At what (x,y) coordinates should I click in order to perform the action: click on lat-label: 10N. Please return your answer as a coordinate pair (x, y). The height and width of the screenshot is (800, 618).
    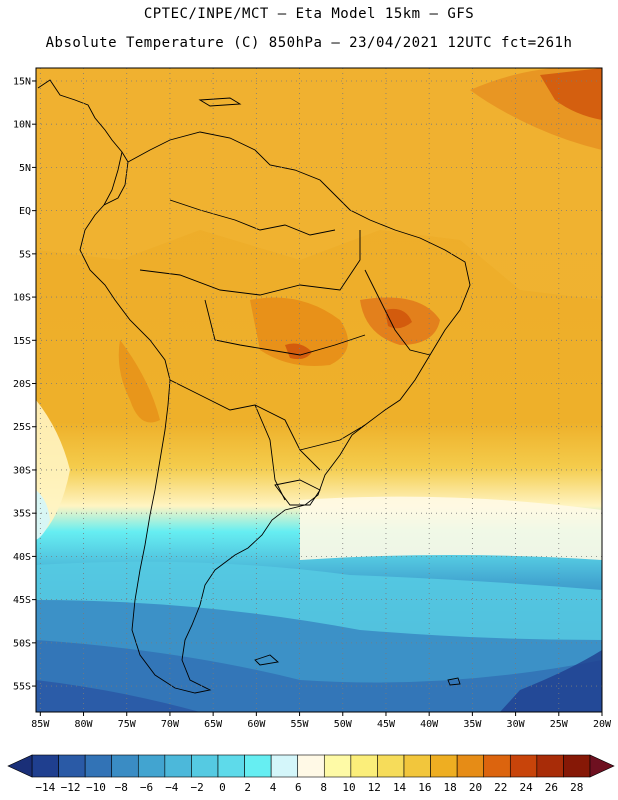
    Looking at the image, I should click on (22, 125).